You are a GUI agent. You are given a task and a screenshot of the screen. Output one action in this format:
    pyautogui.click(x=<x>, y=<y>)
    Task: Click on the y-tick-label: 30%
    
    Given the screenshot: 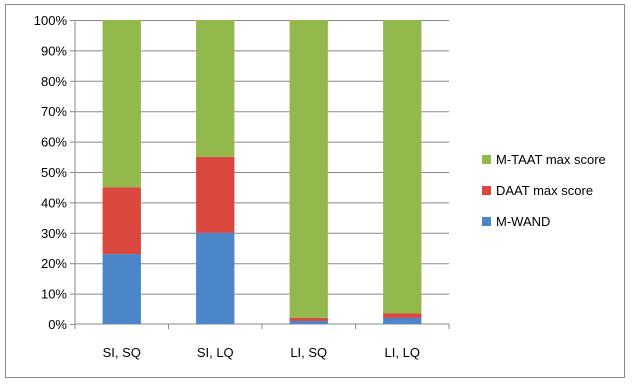 What is the action you would take?
    pyautogui.click(x=54, y=233)
    